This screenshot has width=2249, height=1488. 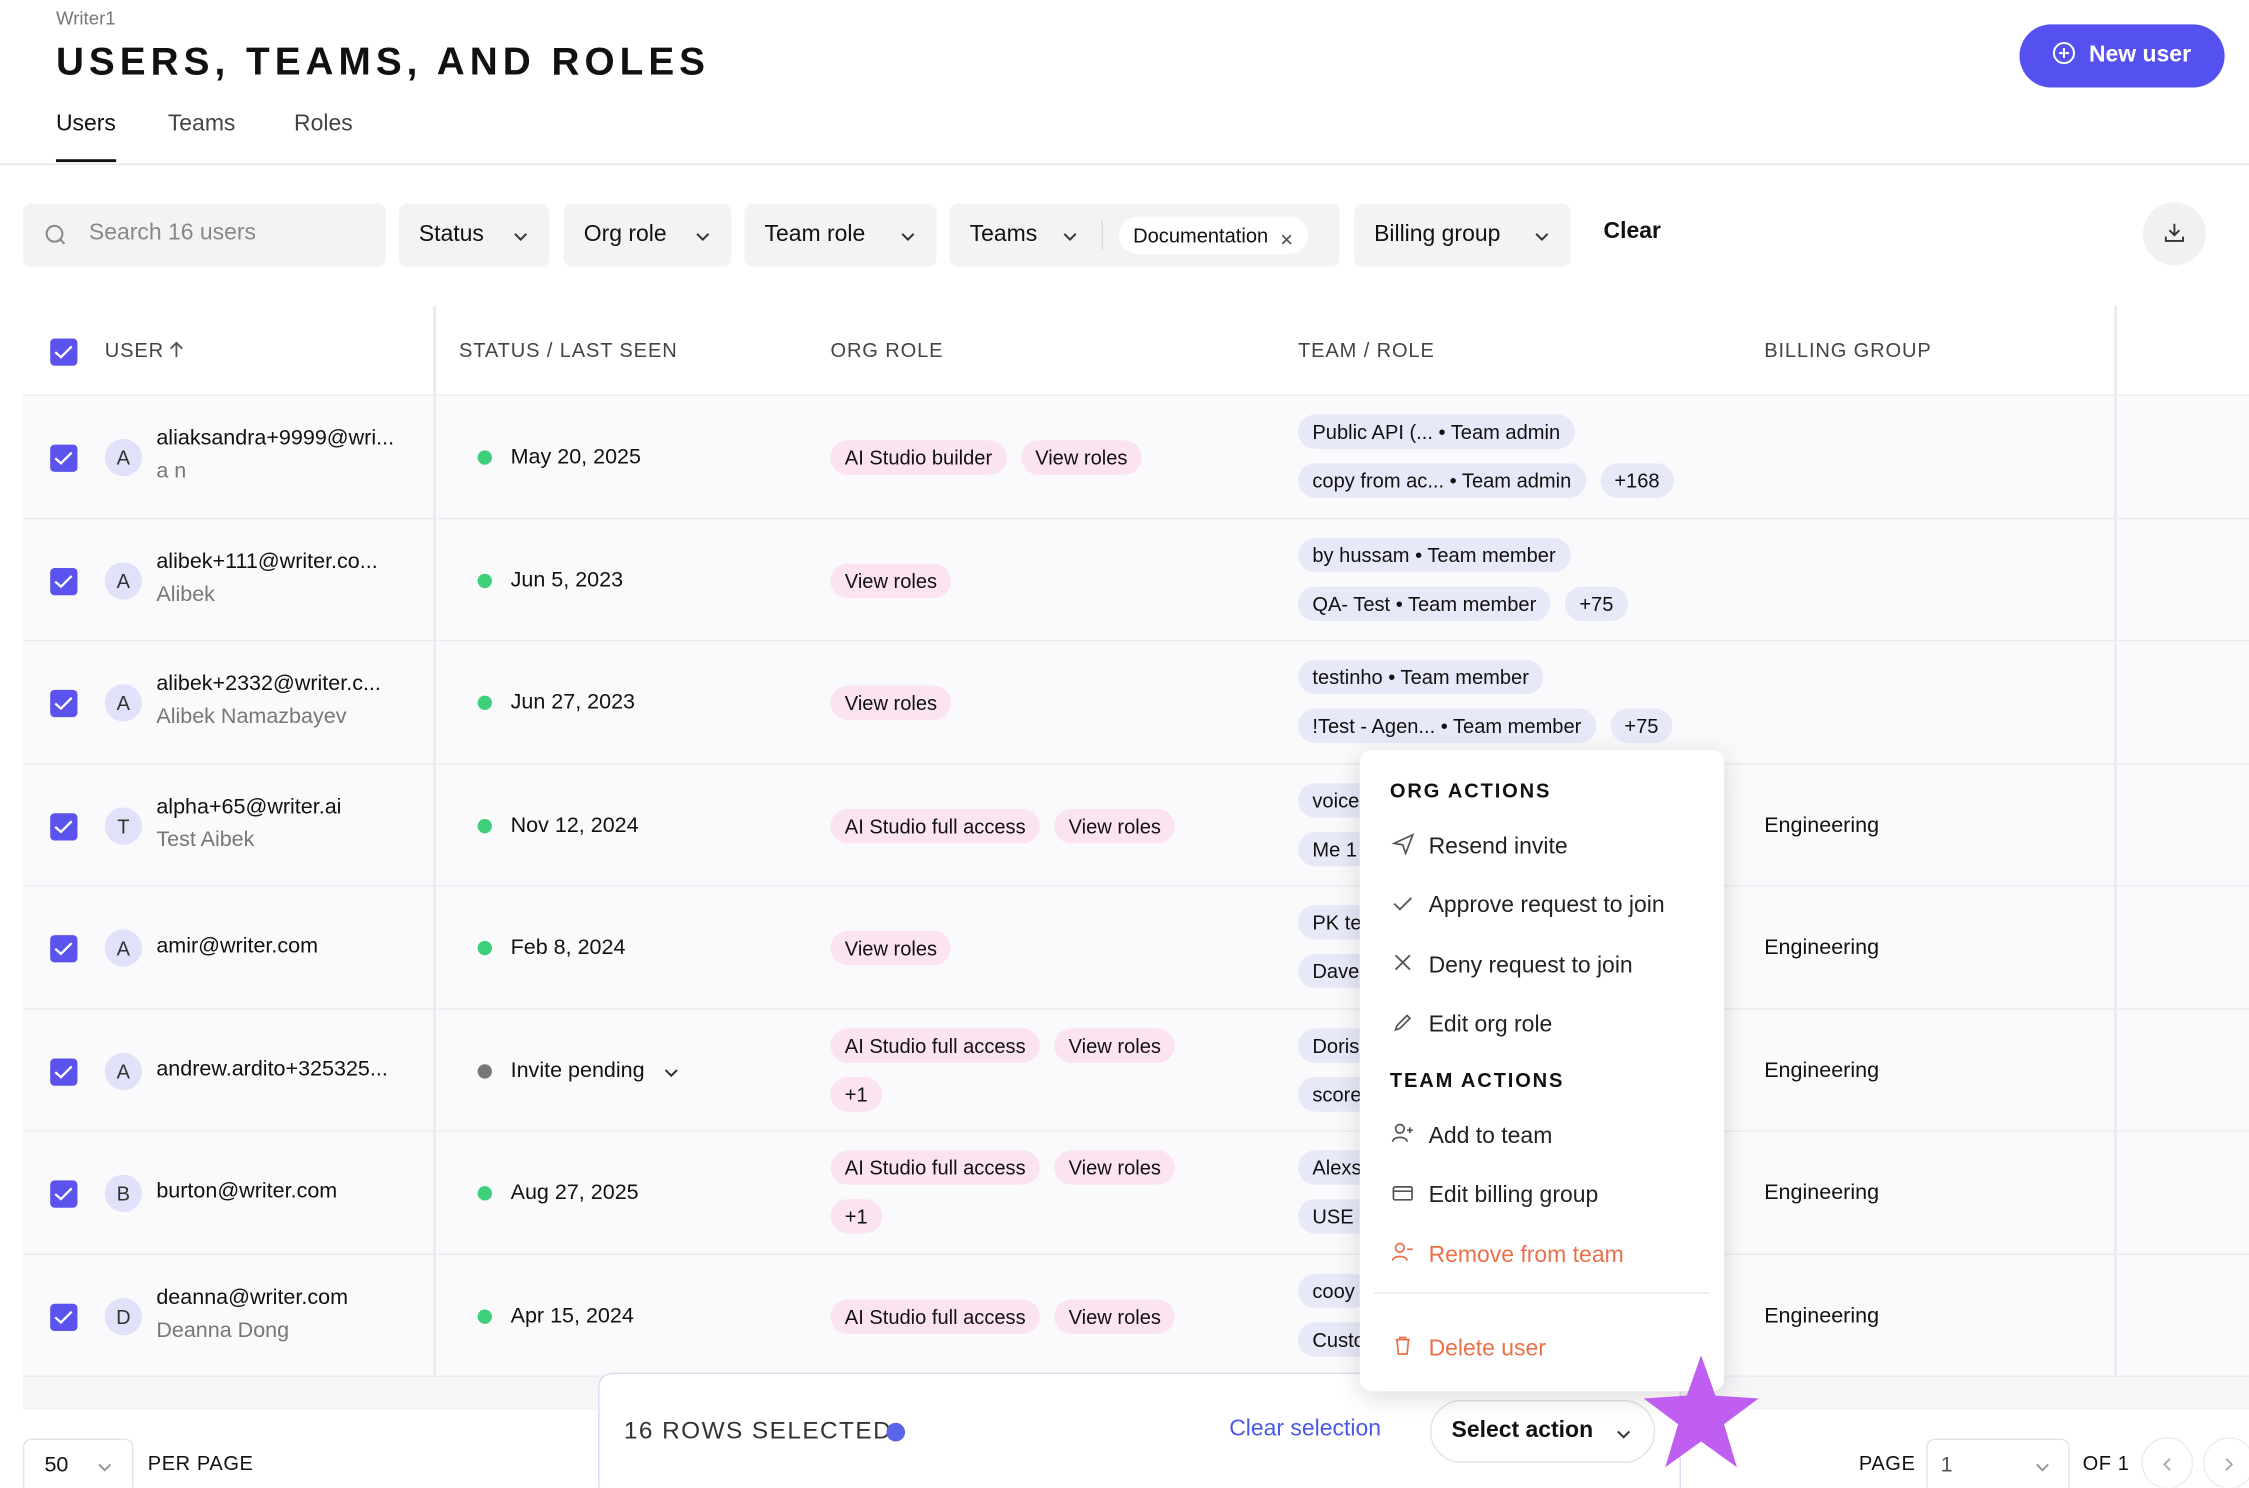 What do you see at coordinates (85, 18) in the screenshot?
I see `app-name: Writer1` at bounding box center [85, 18].